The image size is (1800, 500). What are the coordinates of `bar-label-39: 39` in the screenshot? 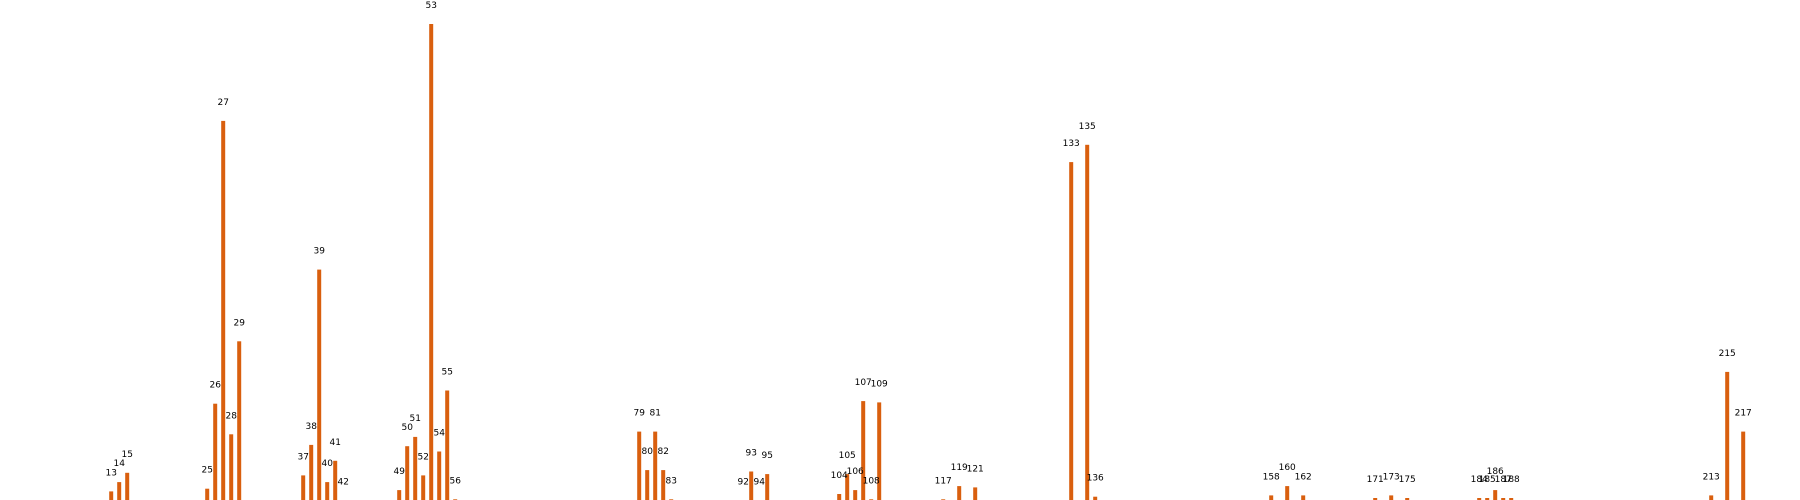 It's located at (319, 252).